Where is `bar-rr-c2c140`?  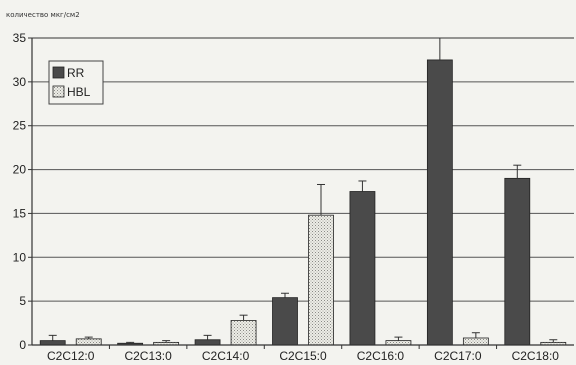
bar-rr-c2c140 is located at coordinates (207, 342).